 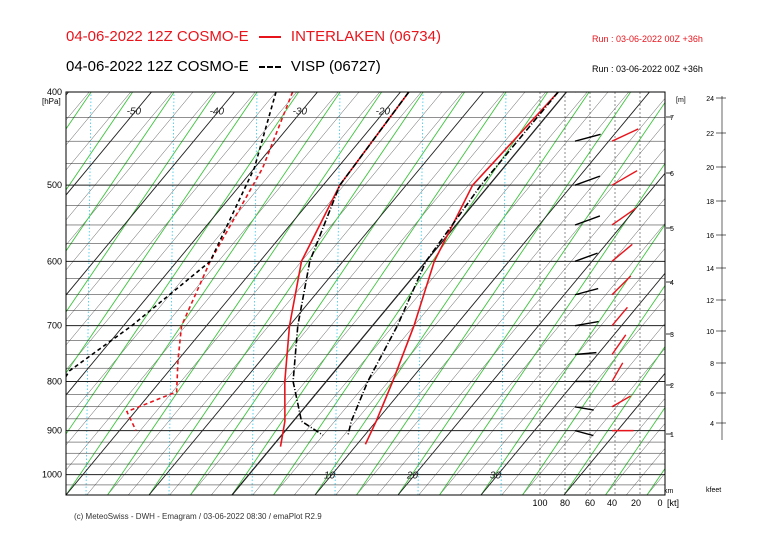 What do you see at coordinates (565, 503) in the screenshot?
I see `wind-axis-tick-label: 80` at bounding box center [565, 503].